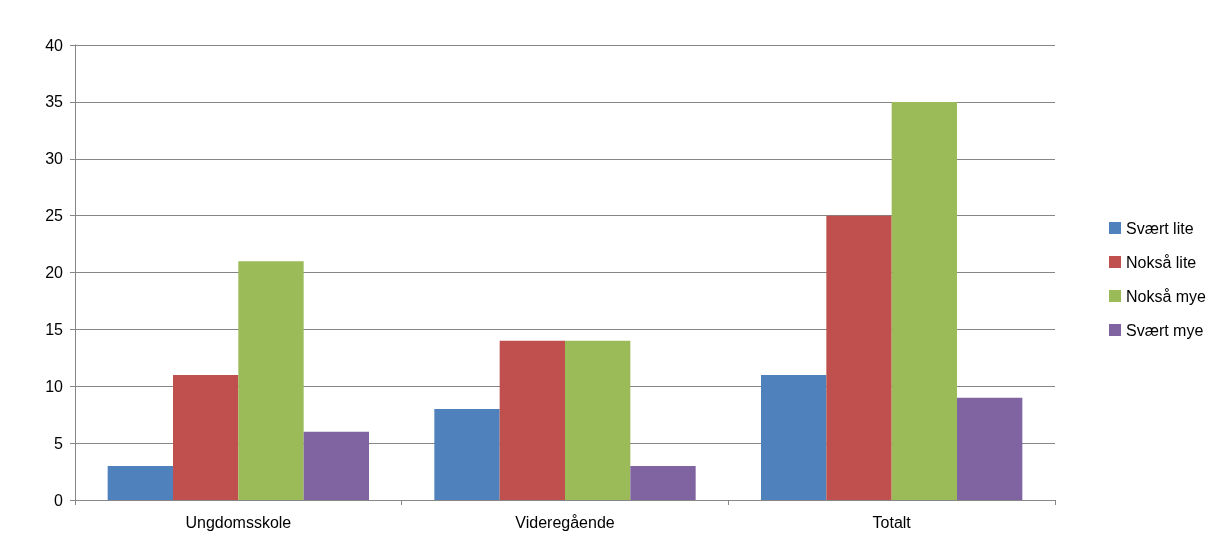 Image resolution: width=1231 pixels, height=558 pixels. What do you see at coordinates (54, 386) in the screenshot?
I see `y-tick-label: 10` at bounding box center [54, 386].